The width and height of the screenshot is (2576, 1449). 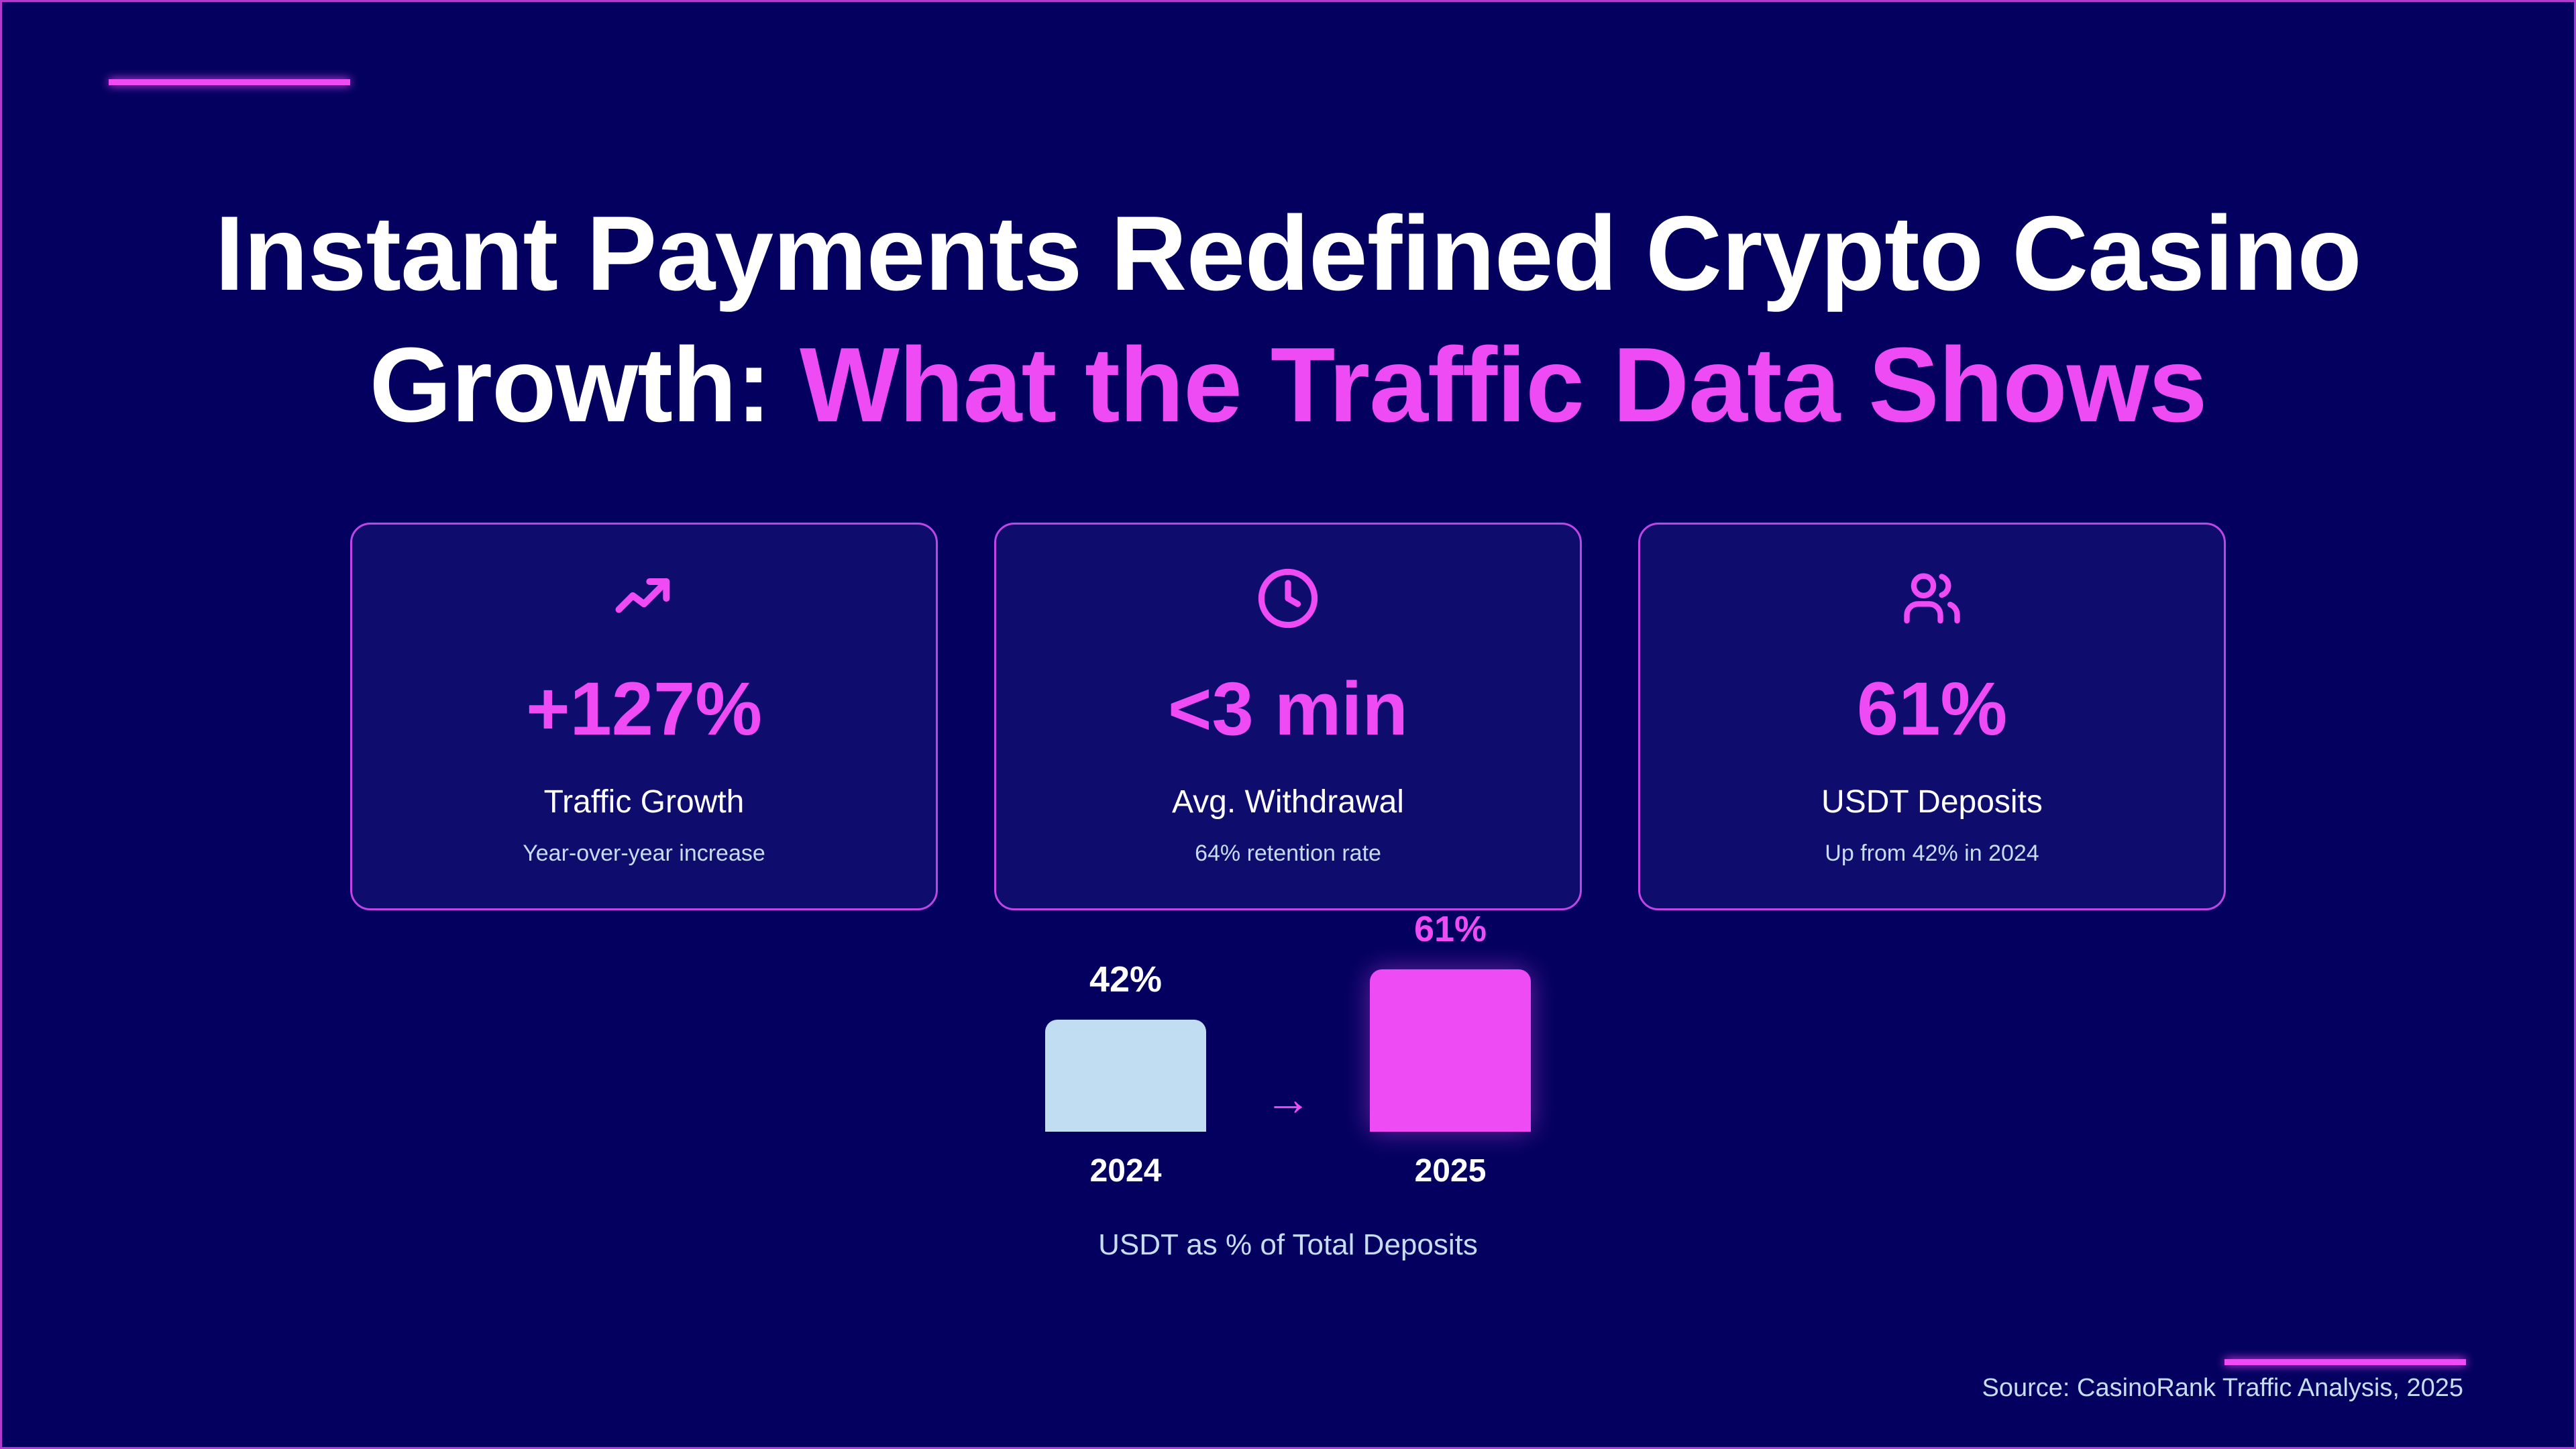 I want to click on arrow-icon: →, so click(x=1288, y=1099).